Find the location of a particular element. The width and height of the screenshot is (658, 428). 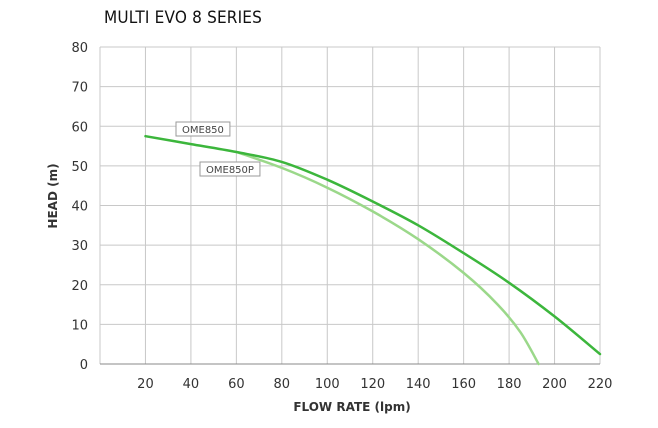

x-tick-label: 140 is located at coordinates (418, 384).